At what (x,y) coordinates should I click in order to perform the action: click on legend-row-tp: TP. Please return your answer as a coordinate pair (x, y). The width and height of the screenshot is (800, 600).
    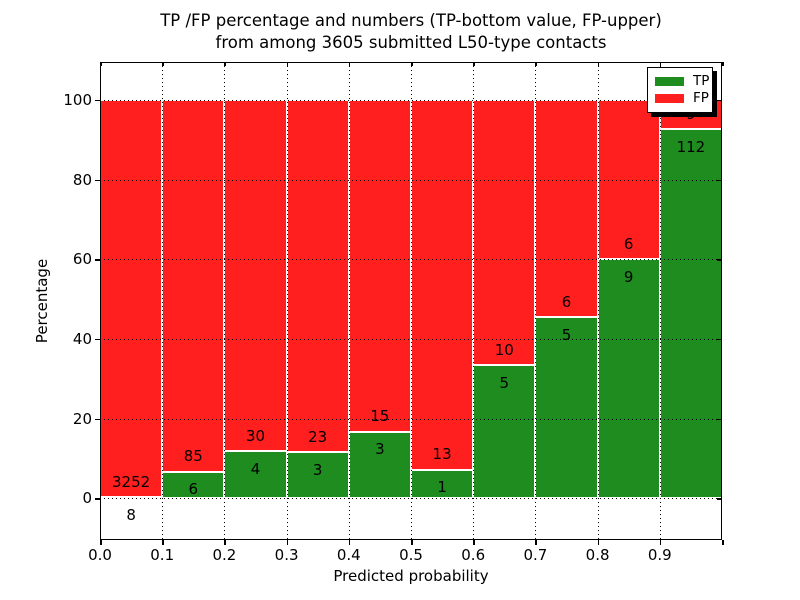
    Looking at the image, I should click on (682, 81).